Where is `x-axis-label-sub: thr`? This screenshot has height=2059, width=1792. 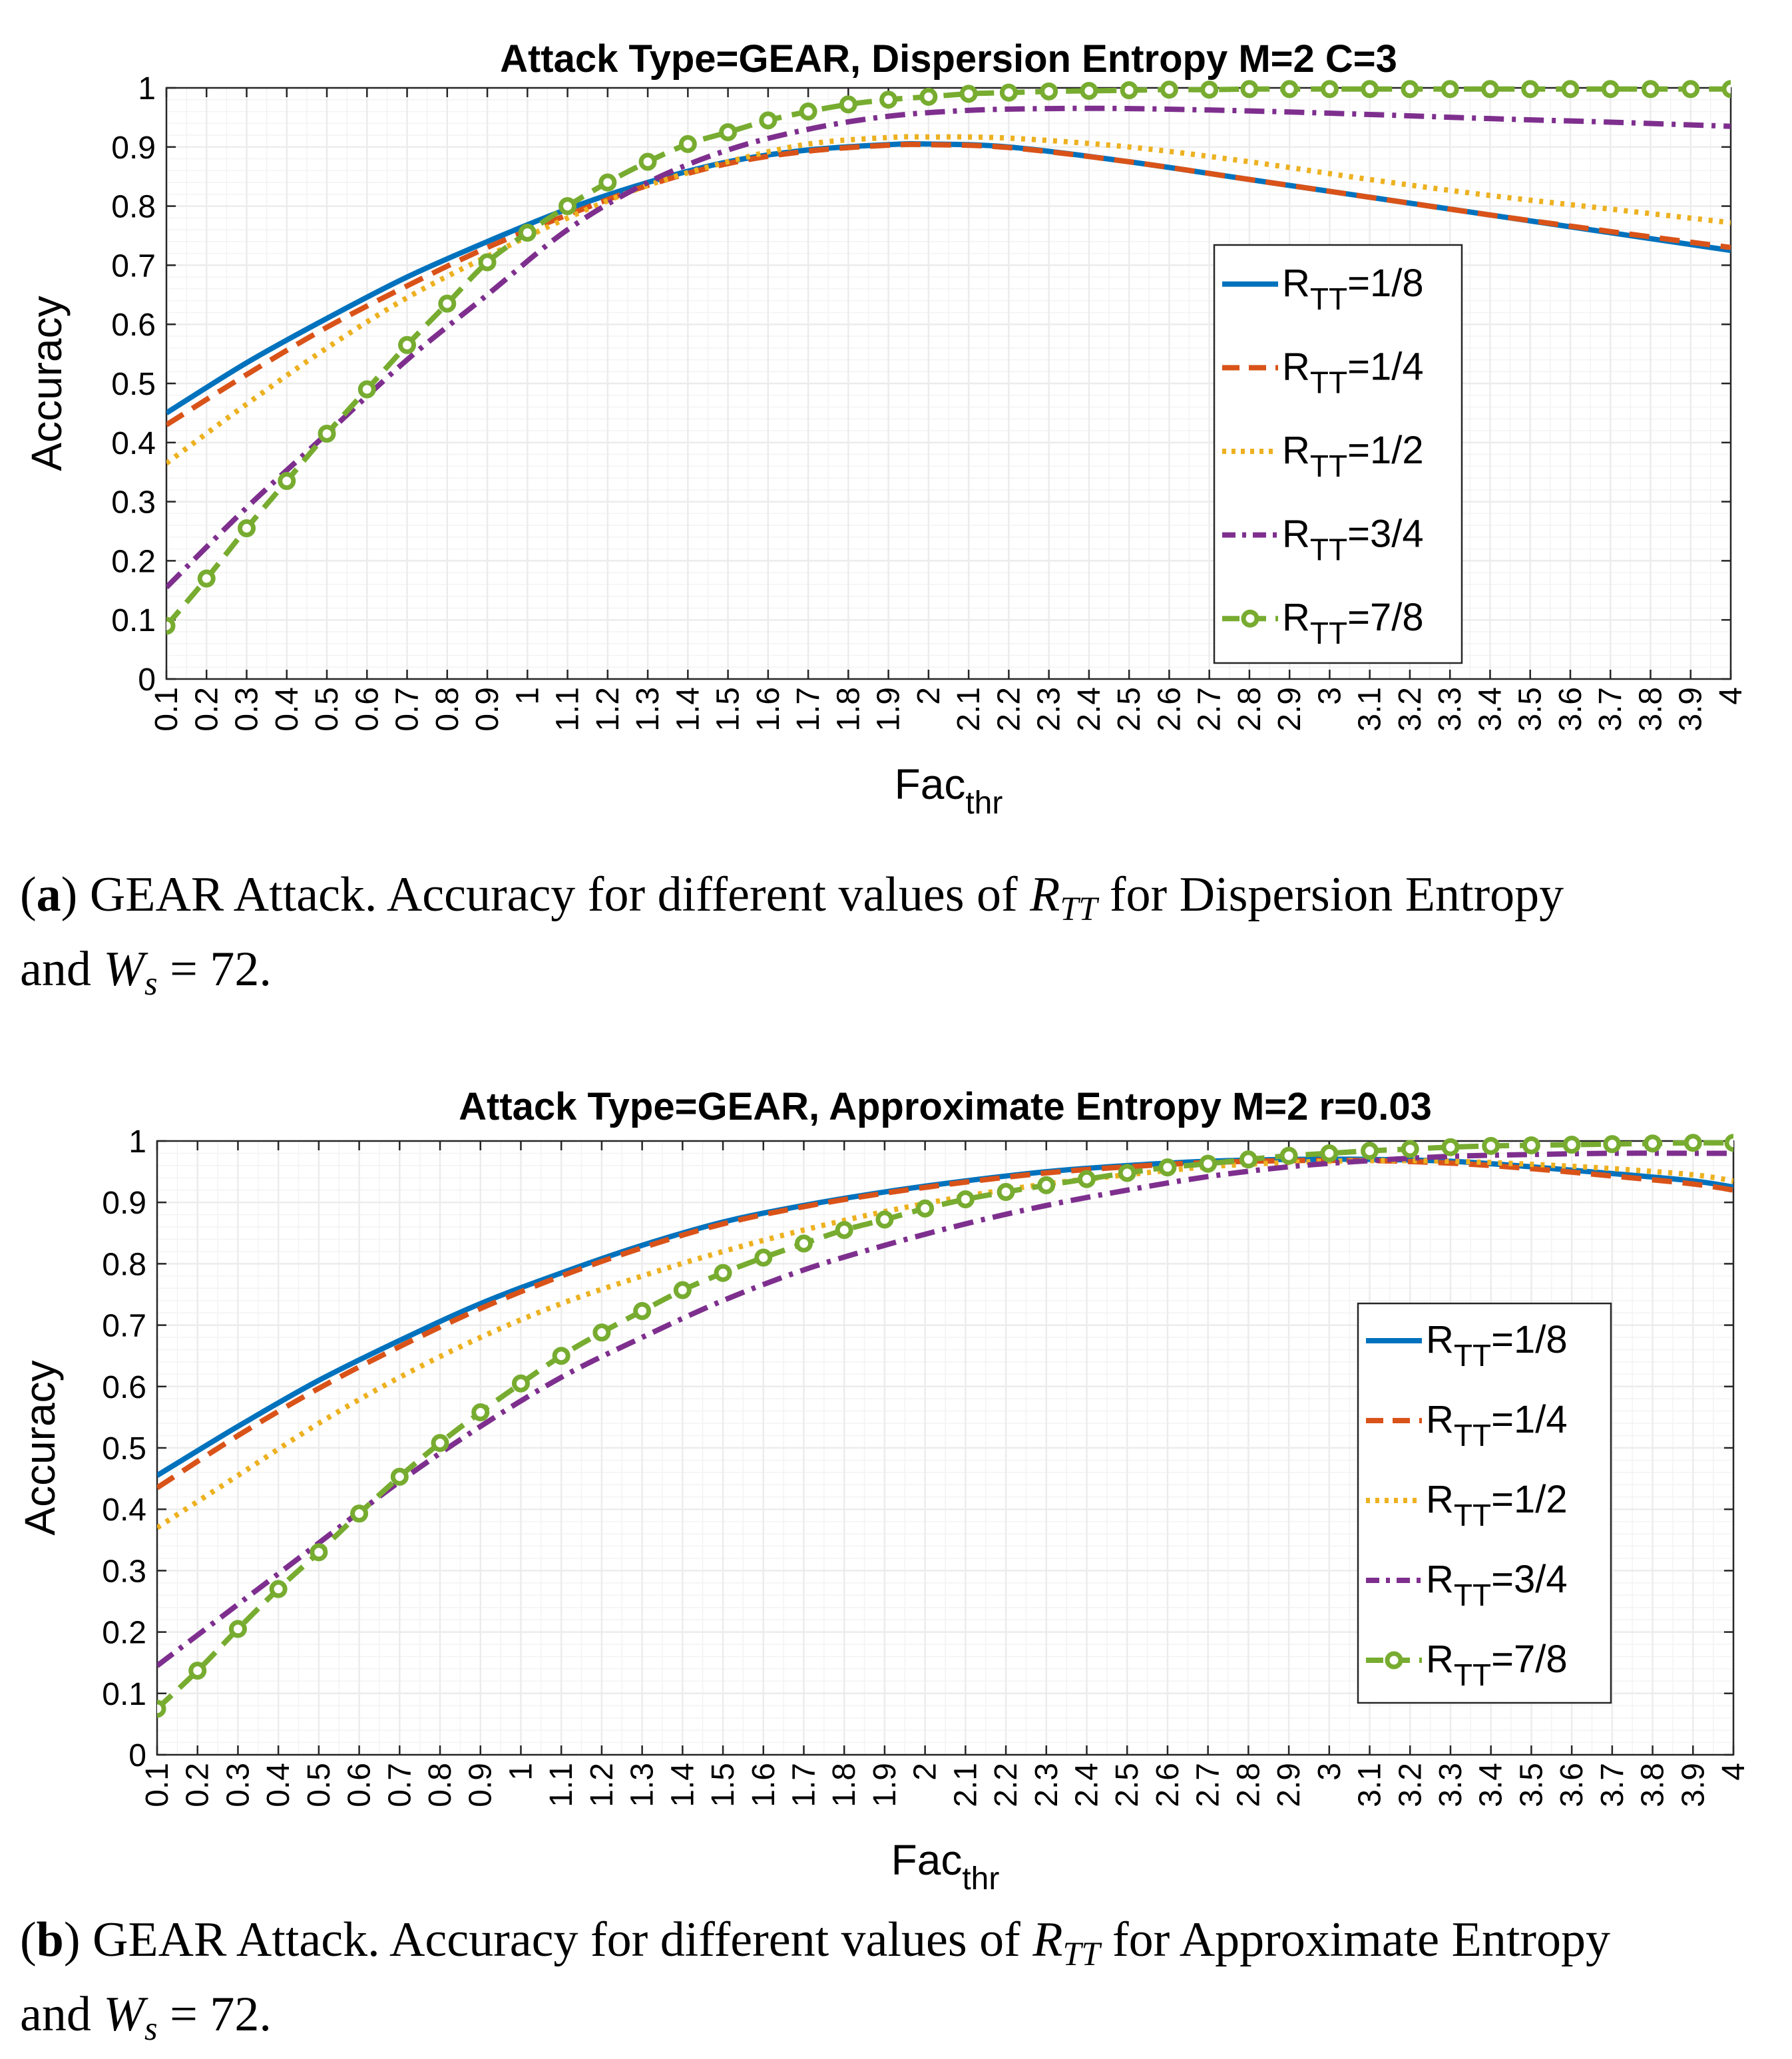
x-axis-label-sub: thr is located at coordinates (980, 1879).